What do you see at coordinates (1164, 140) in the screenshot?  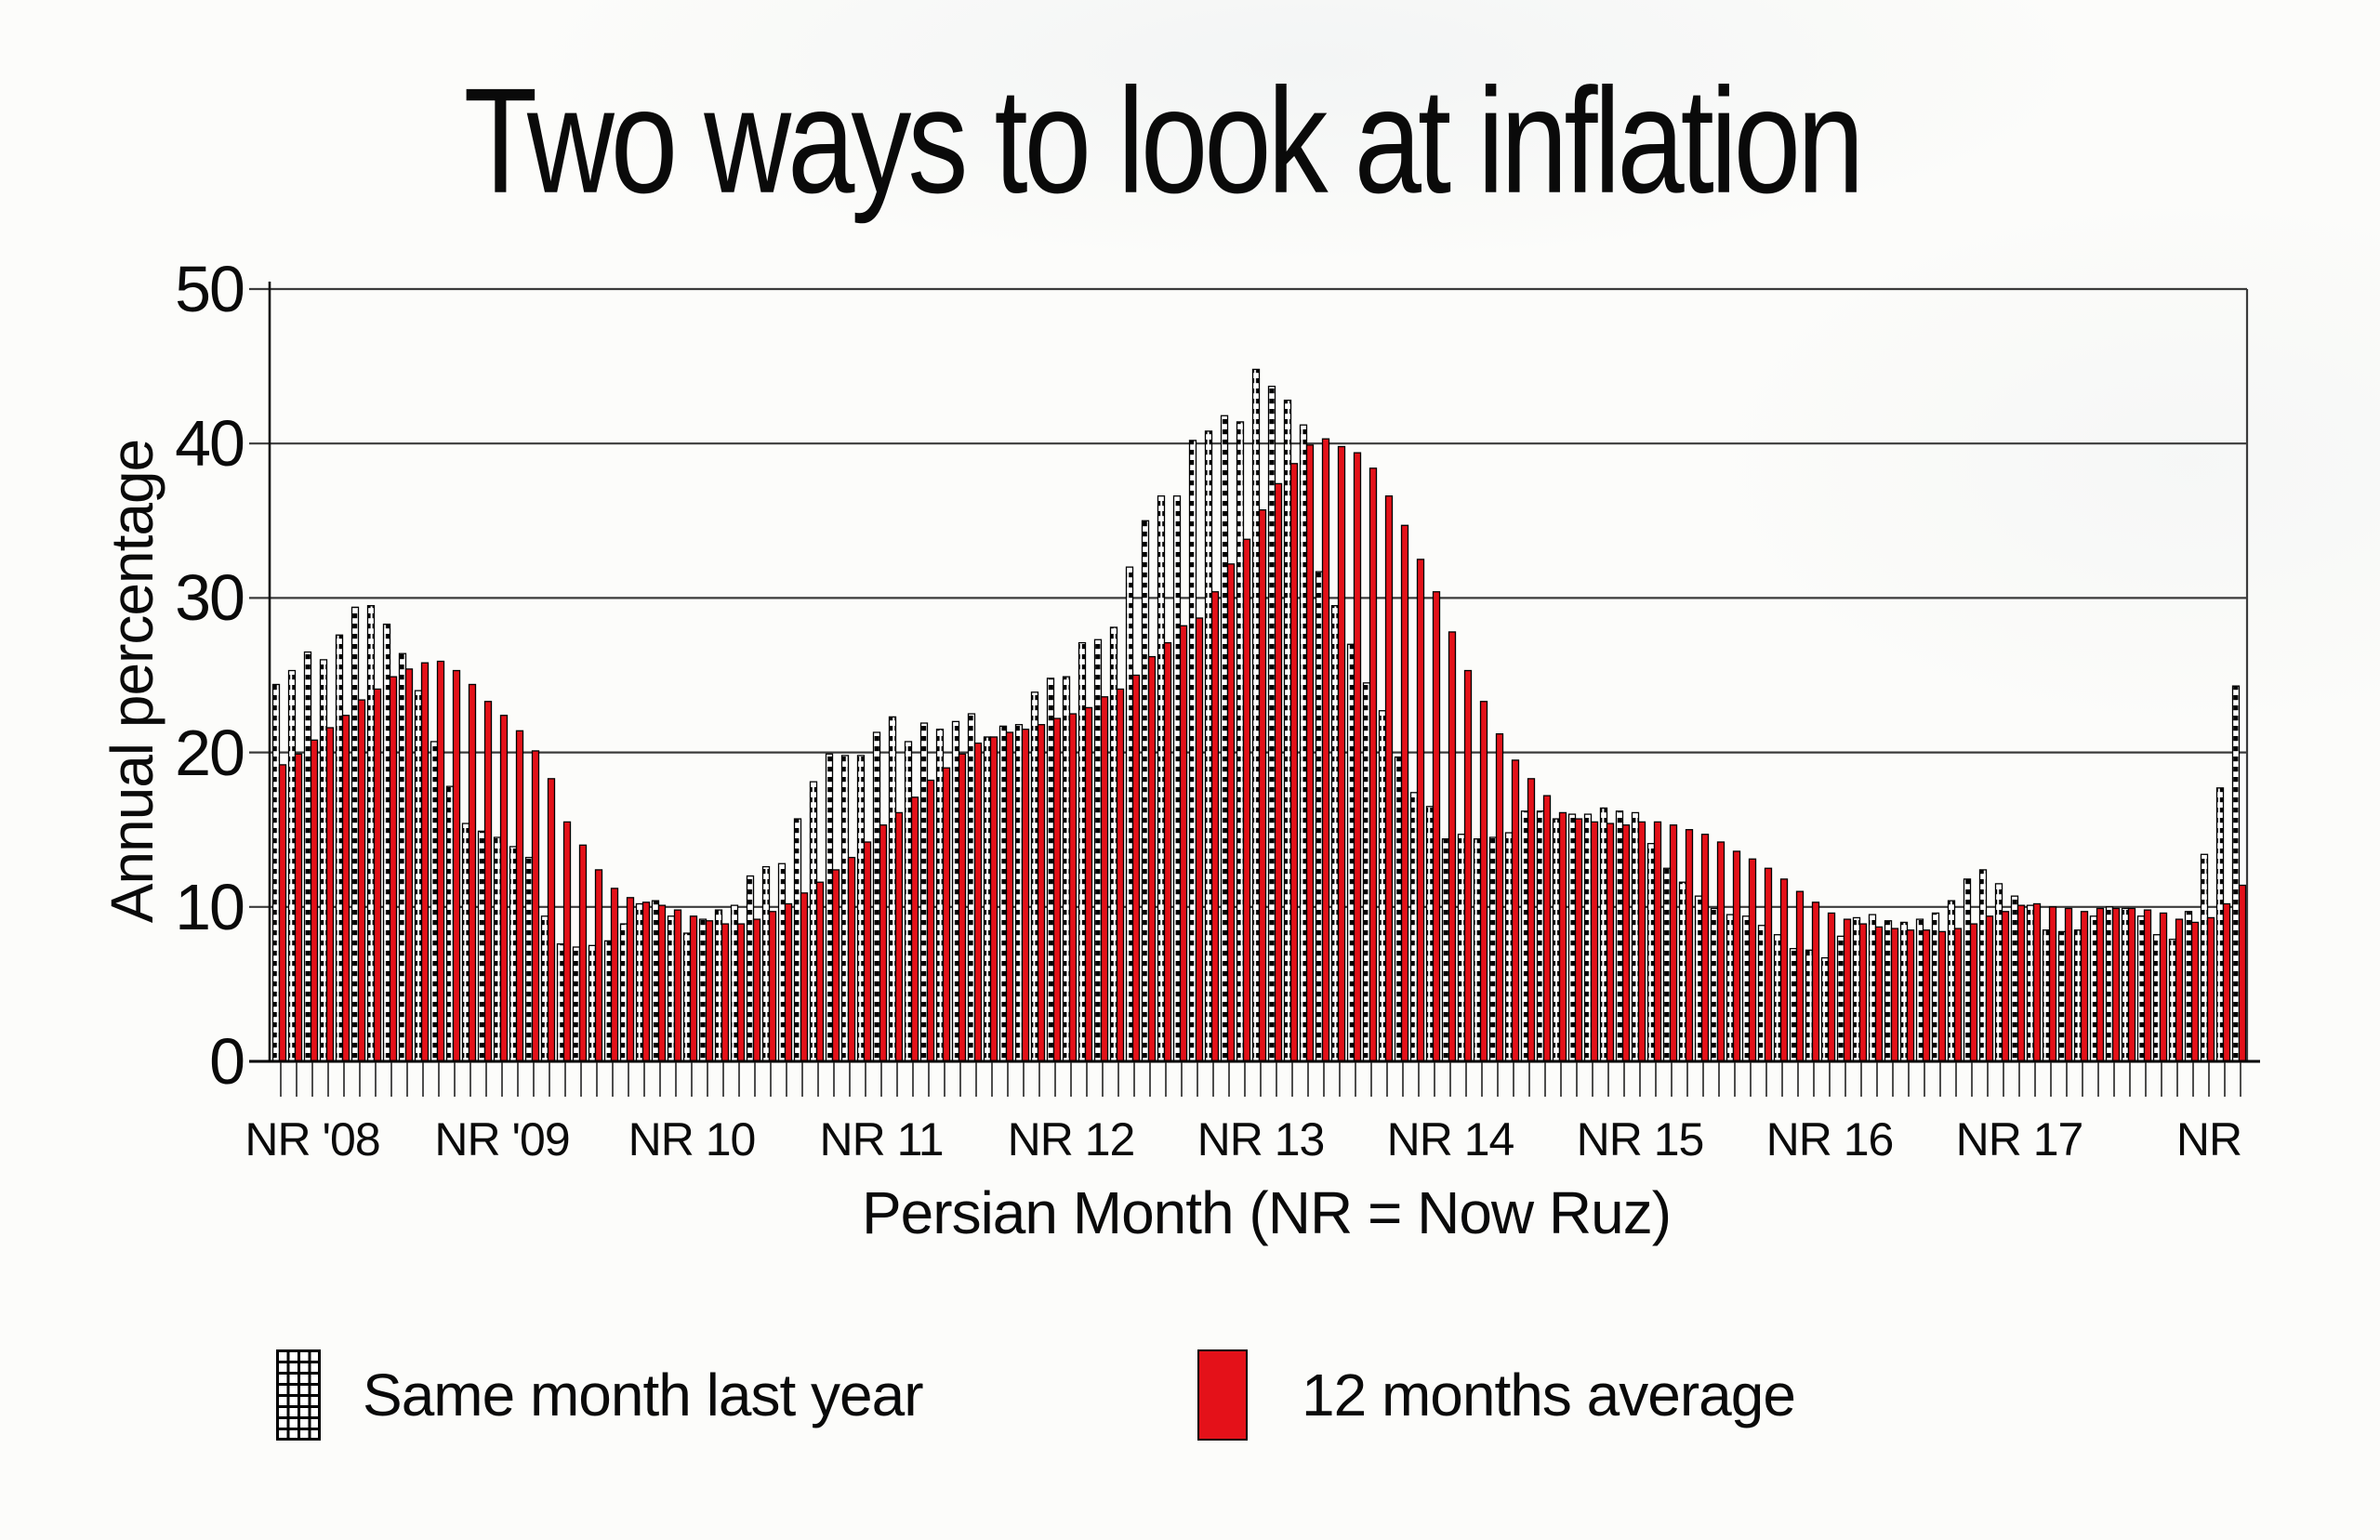 I see `chart-title: Two ways to look at inflation` at bounding box center [1164, 140].